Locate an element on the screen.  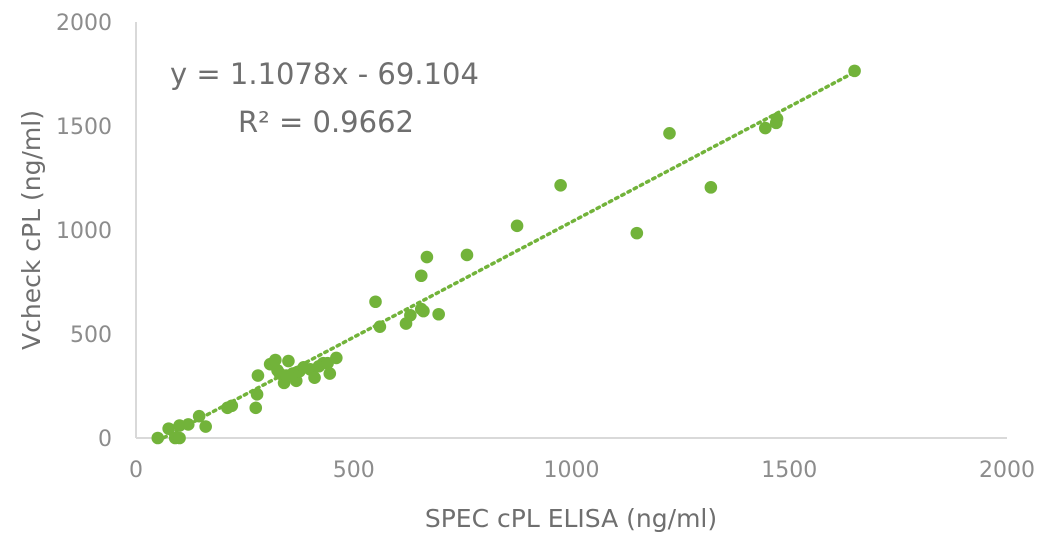
y-tick-label: 0 is located at coordinates (105, 439).